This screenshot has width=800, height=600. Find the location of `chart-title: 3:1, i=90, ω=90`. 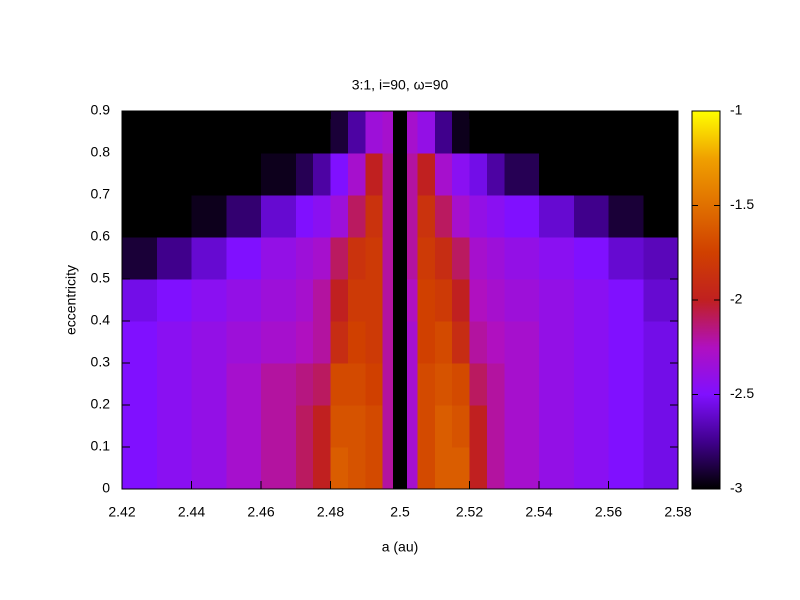

chart-title: 3:1, i=90, ω=90 is located at coordinates (400, 85).